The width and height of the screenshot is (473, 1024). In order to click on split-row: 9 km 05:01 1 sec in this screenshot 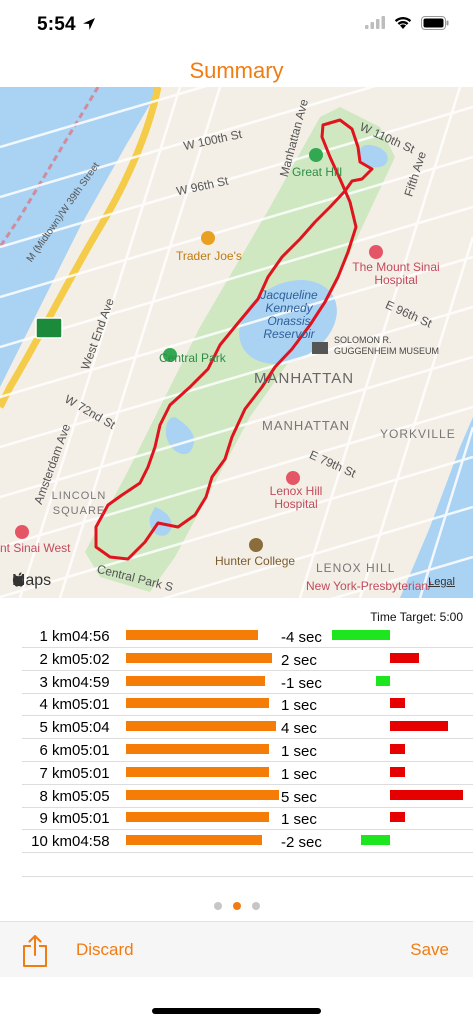, I will do `click(247, 819)`.